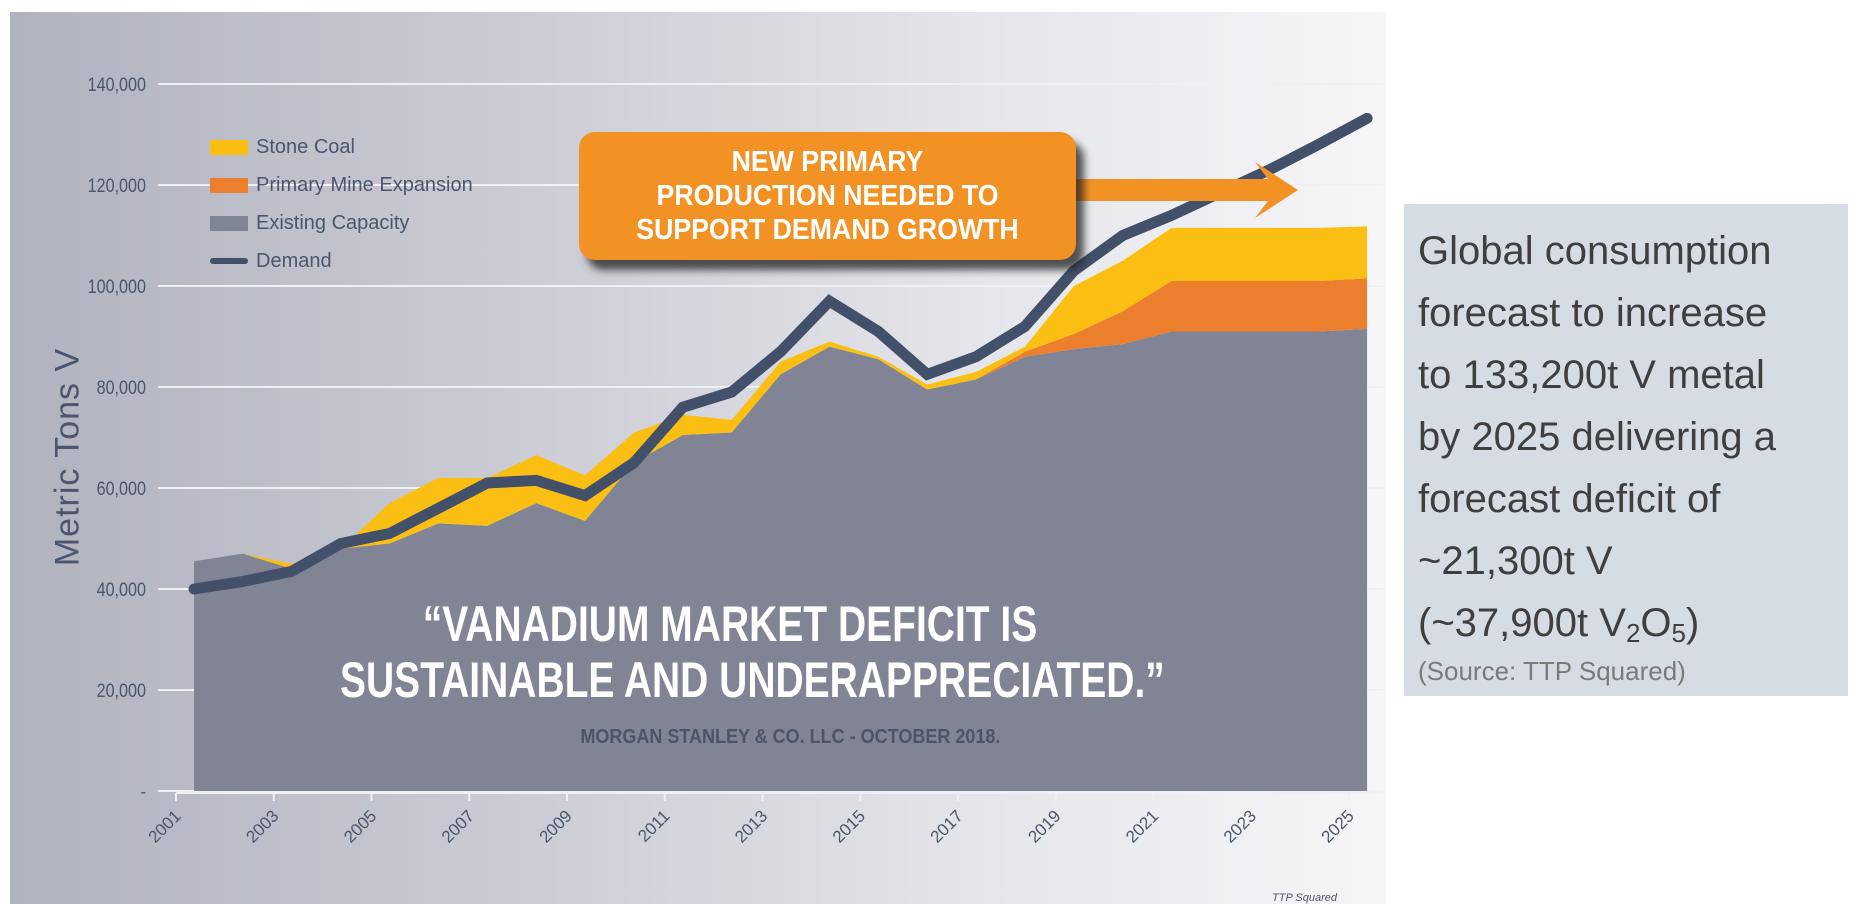  What do you see at coordinates (1044, 826) in the screenshot?
I see `x-tick-label: 2019` at bounding box center [1044, 826].